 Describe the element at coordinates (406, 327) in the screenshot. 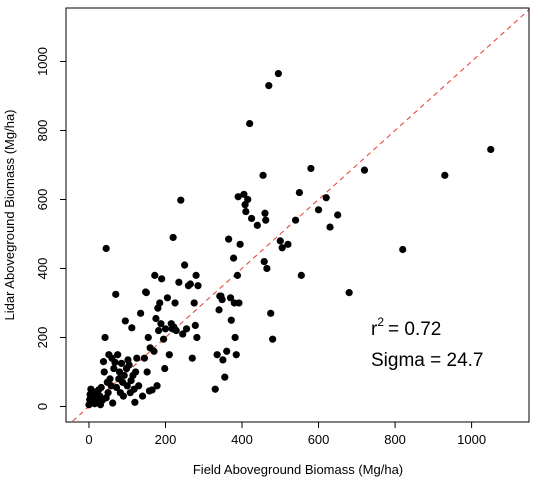

I see `r-squared-annotation: r2 = 0.72` at that location.